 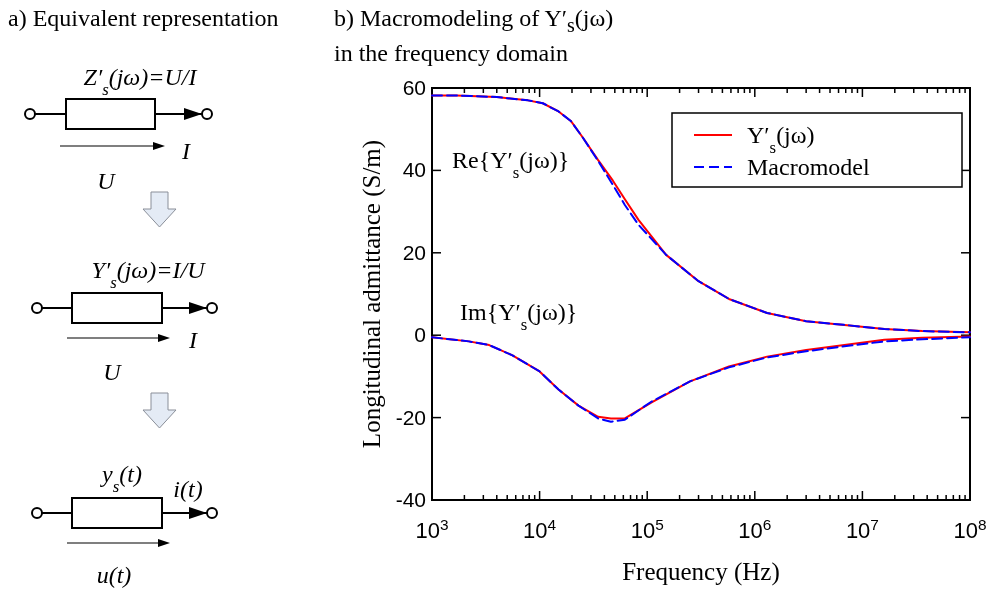 What do you see at coordinates (781, 139) in the screenshot?
I see `legend-label: Y′$_{s}$(jω)` at bounding box center [781, 139].